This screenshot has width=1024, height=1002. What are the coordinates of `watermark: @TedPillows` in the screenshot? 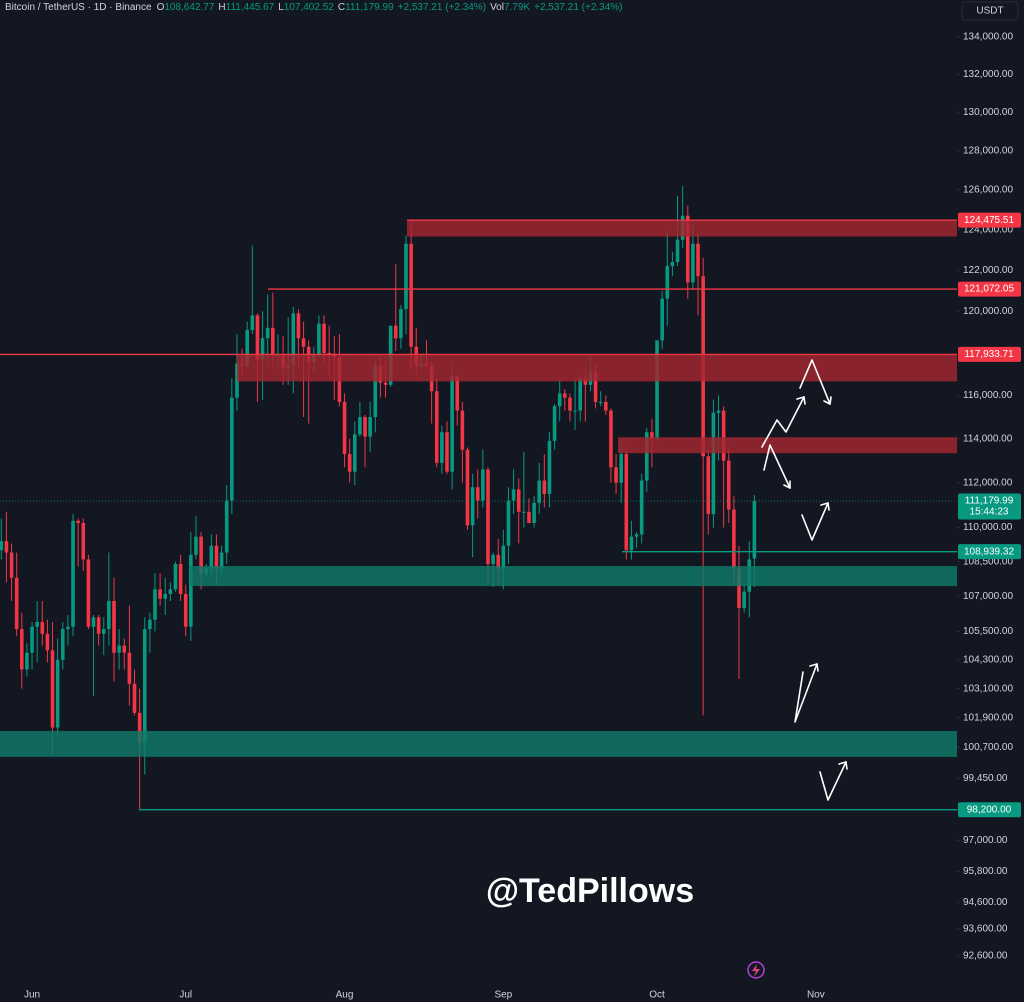 It's located at (590, 891).